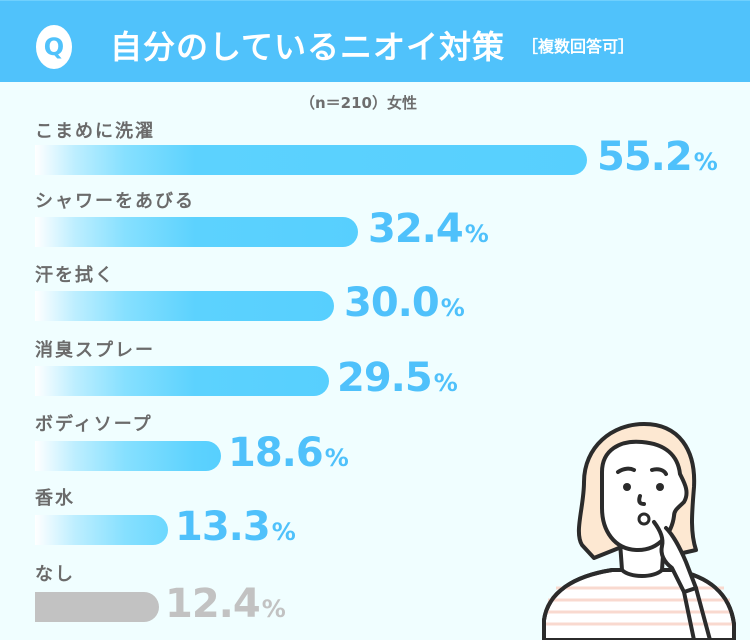 This screenshot has height=640, width=750. Describe the element at coordinates (578, 46) in the screenshot. I see `multiple-answer-note: ［複数回答可］` at that location.